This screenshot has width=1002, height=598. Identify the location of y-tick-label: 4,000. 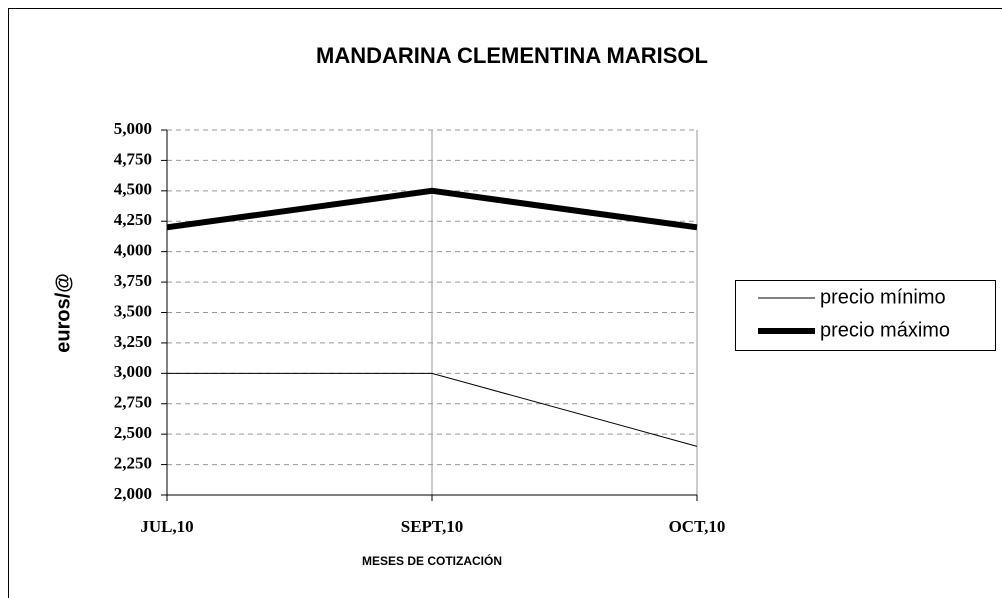
(133, 250).